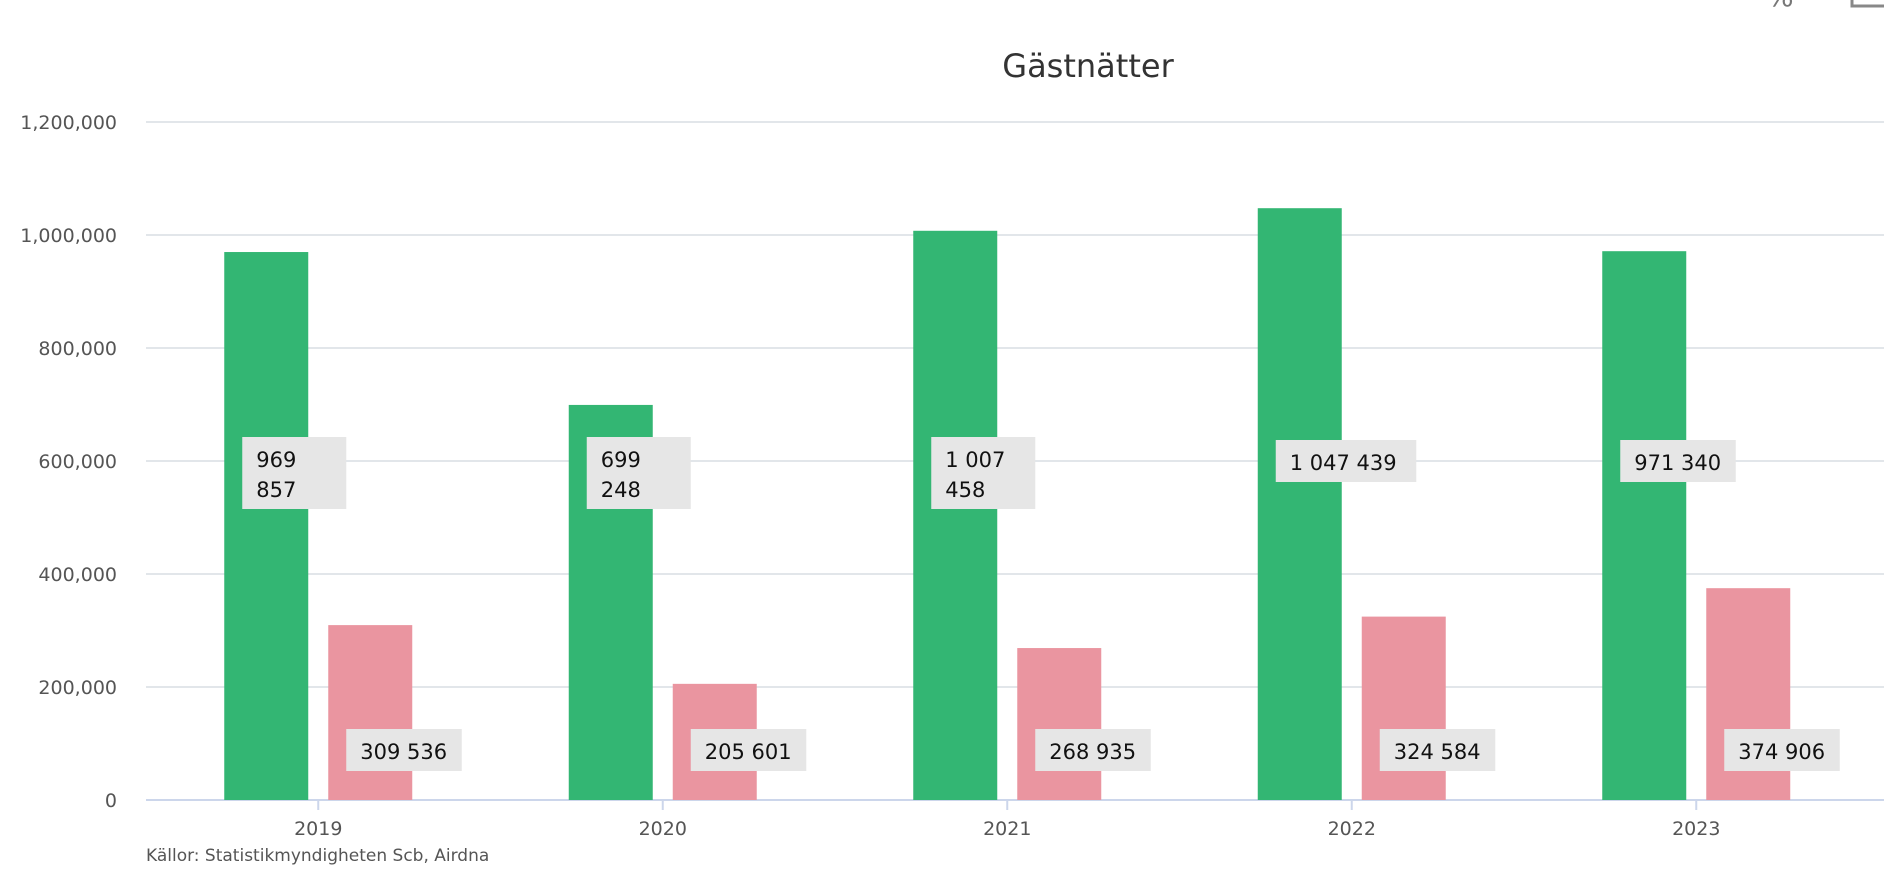 Image resolution: width=1884 pixels, height=894 pixels. I want to click on data-label: 1 007 458, so click(983, 473).